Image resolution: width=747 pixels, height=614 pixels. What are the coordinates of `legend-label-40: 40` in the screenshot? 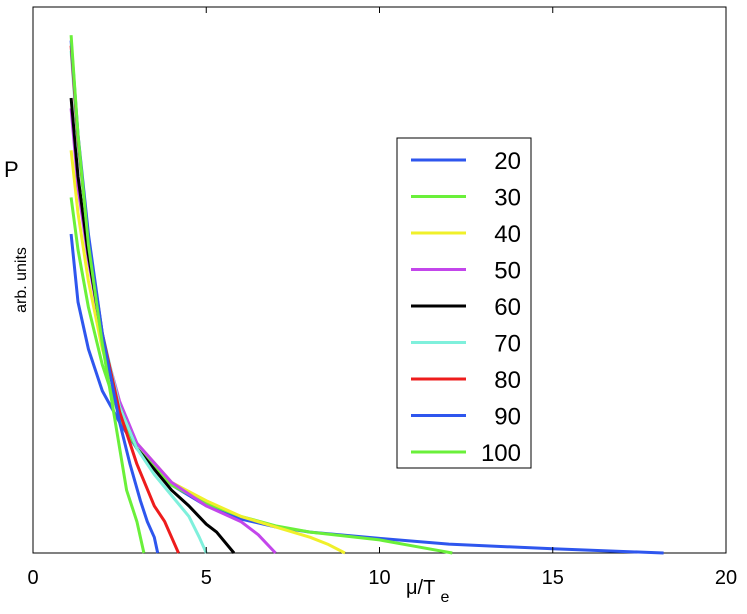 It's located at (507, 234).